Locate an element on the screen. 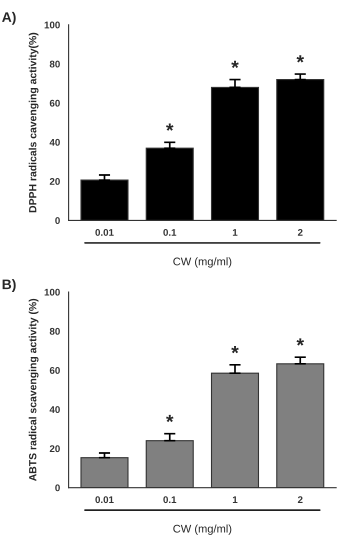 The height and width of the screenshot is (551, 343). text: A) is located at coordinates (9, 18).